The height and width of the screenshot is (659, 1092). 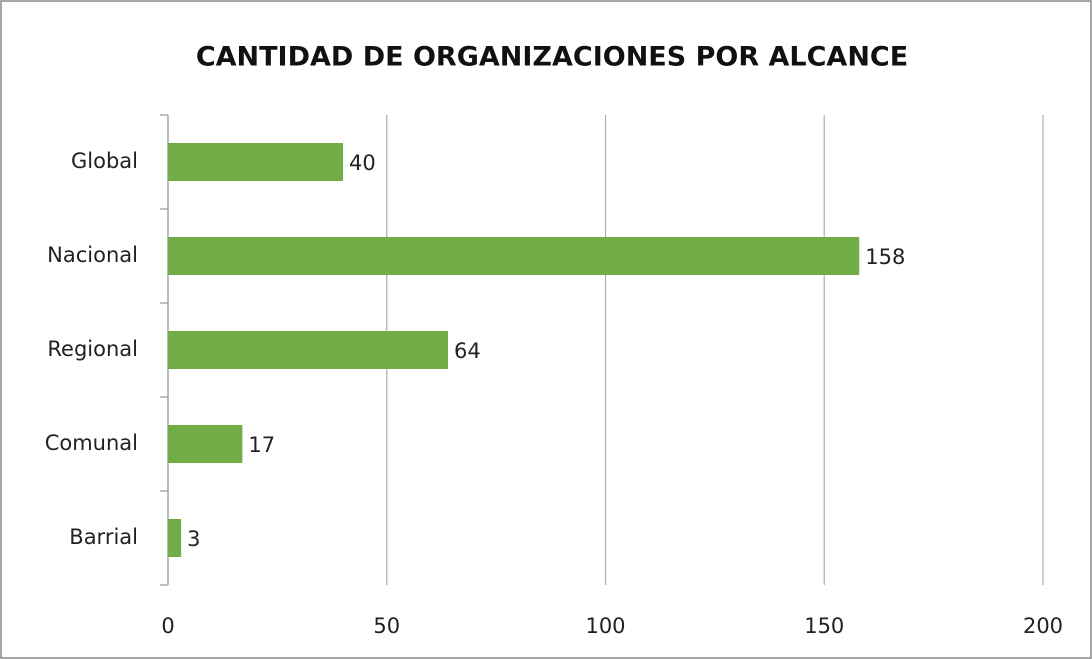 What do you see at coordinates (885, 257) in the screenshot?
I see `data-label: 158` at bounding box center [885, 257].